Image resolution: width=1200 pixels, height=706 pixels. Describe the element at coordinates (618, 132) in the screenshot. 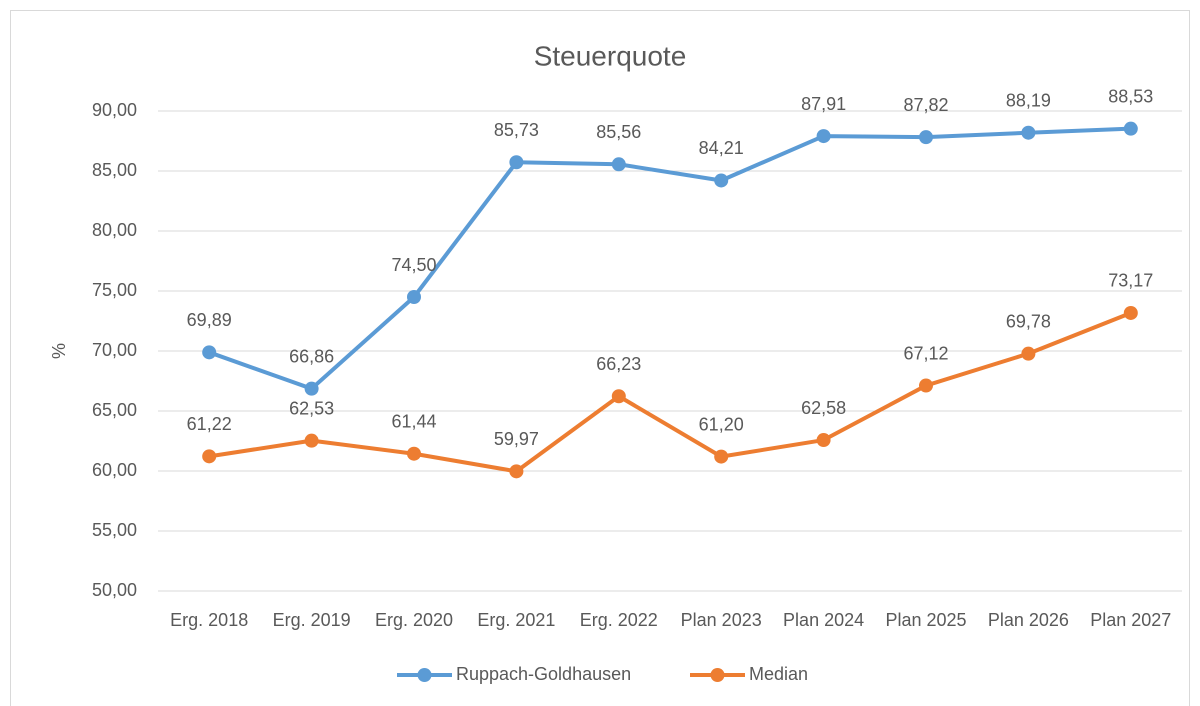

I see `data-label: 85,56` at that location.